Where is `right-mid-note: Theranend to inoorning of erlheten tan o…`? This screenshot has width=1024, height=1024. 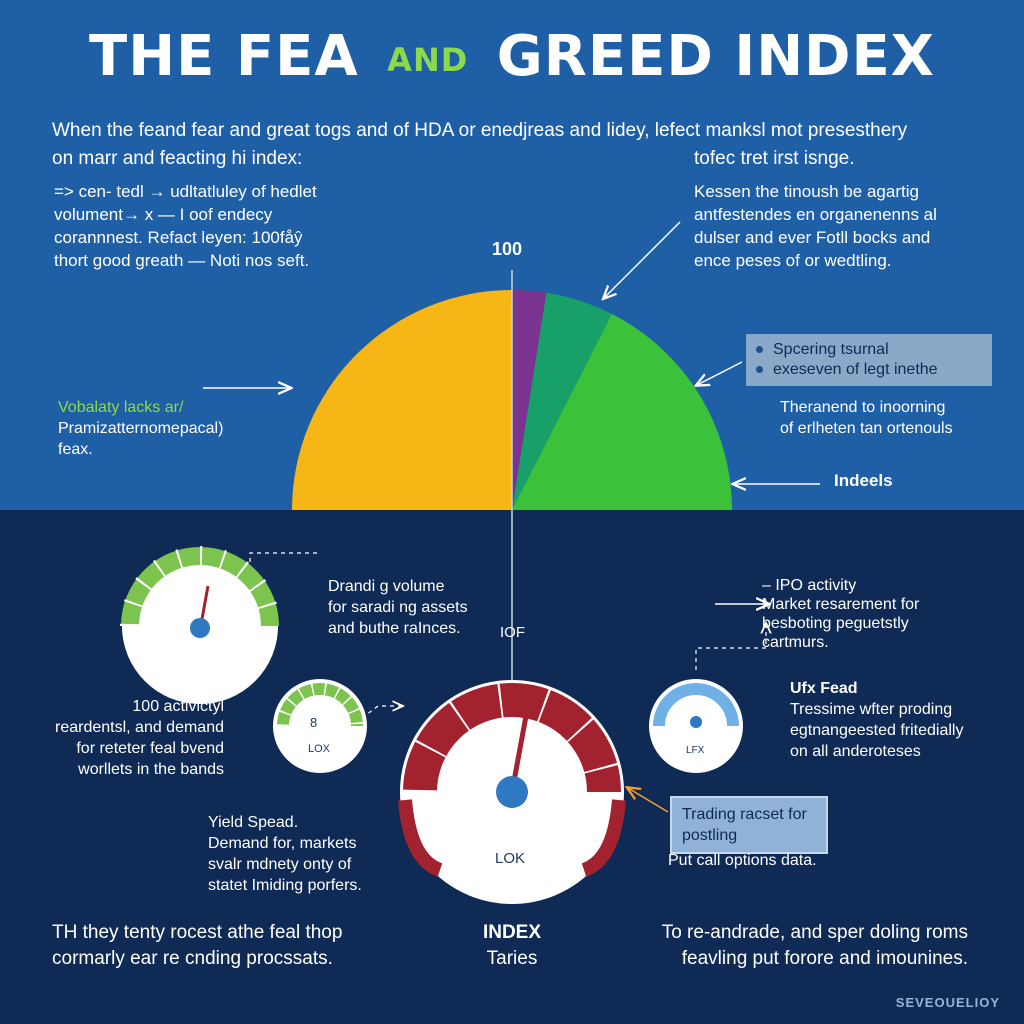 right-mid-note: Theranend to inoorning of erlheten tan o… is located at coordinates (866, 418).